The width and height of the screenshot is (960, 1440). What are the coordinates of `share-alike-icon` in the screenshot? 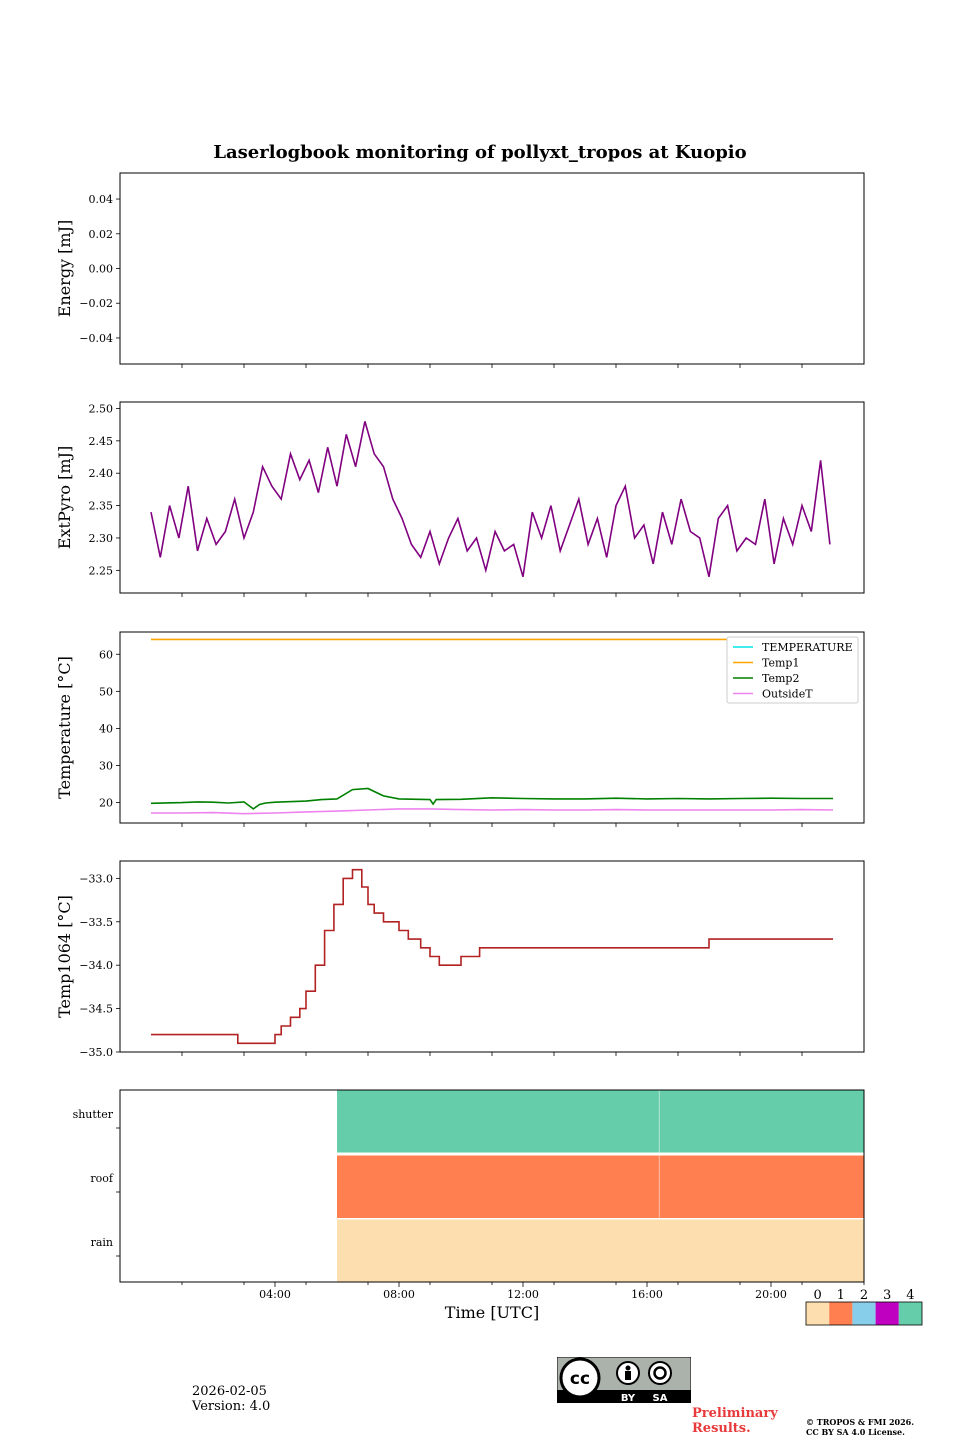 It's located at (660, 1373).